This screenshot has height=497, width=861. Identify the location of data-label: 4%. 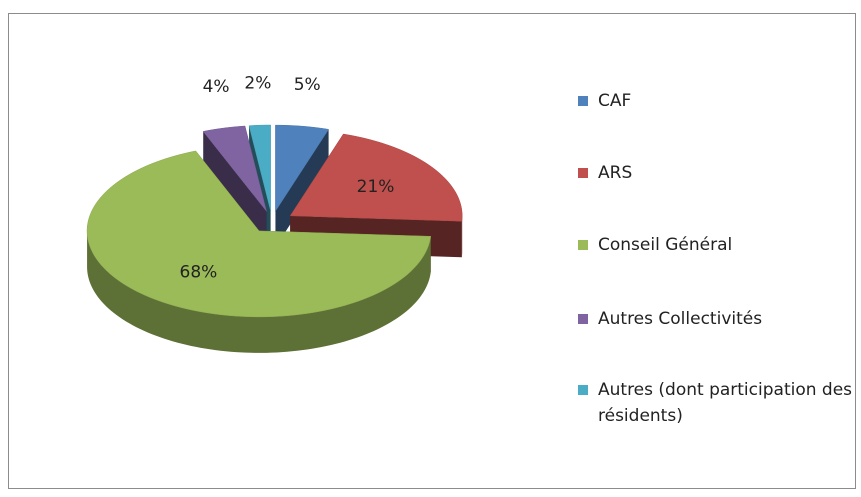
(216, 87).